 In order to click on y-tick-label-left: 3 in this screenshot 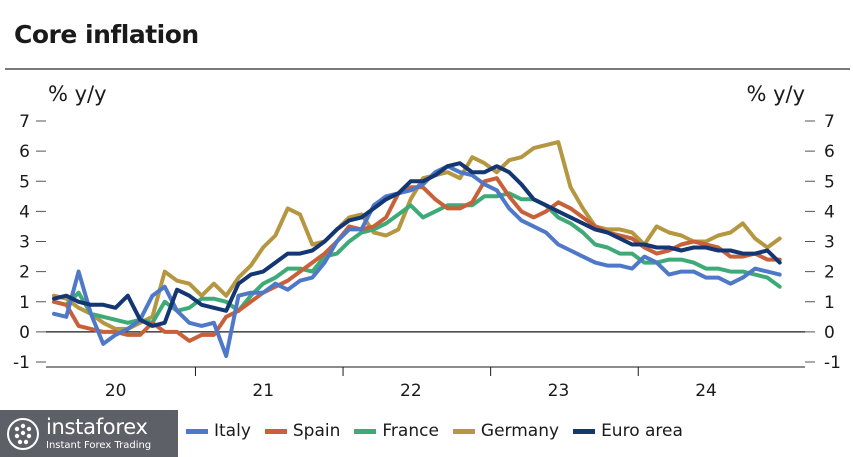, I will do `click(24, 243)`.